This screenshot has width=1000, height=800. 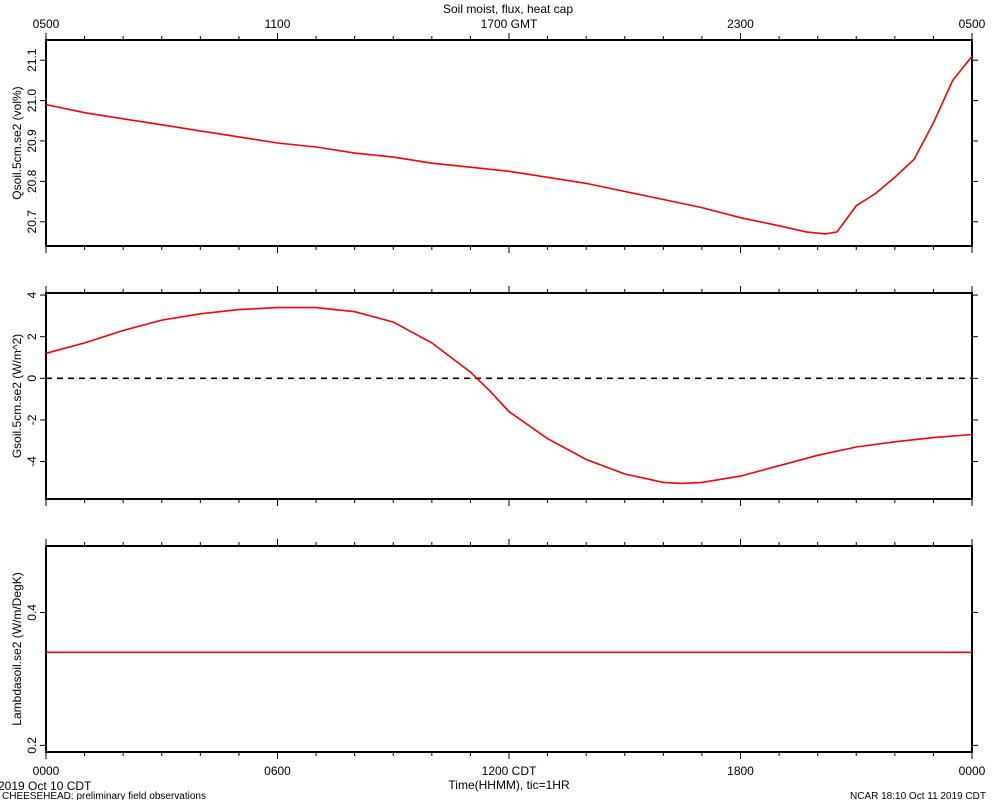 What do you see at coordinates (918, 795) in the screenshot?
I see `footer-right: NCAR 18:10 Oct 11 2019 CDT` at bounding box center [918, 795].